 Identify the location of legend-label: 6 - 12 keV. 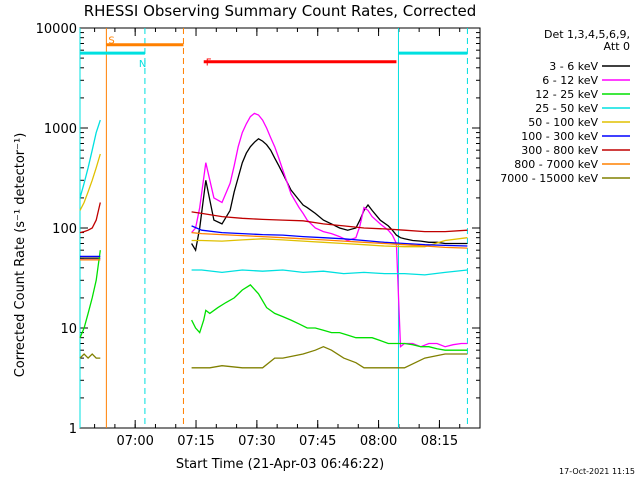
(570, 80).